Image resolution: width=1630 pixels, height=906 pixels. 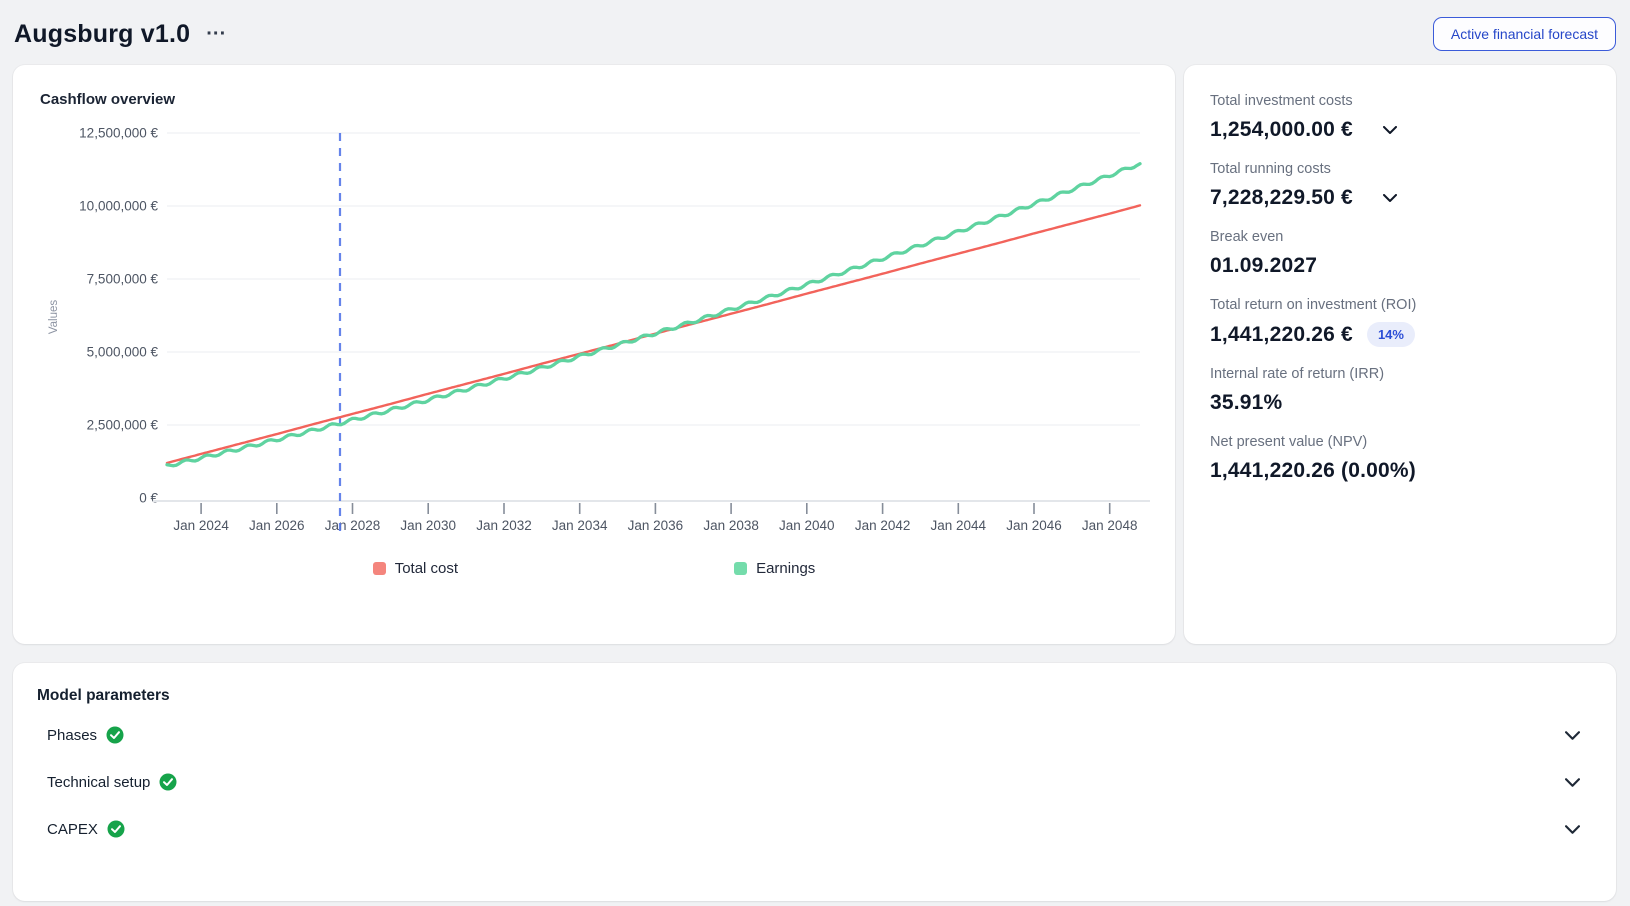 What do you see at coordinates (277, 525) in the screenshot?
I see `x-axis-tick-label: Jan 2026` at bounding box center [277, 525].